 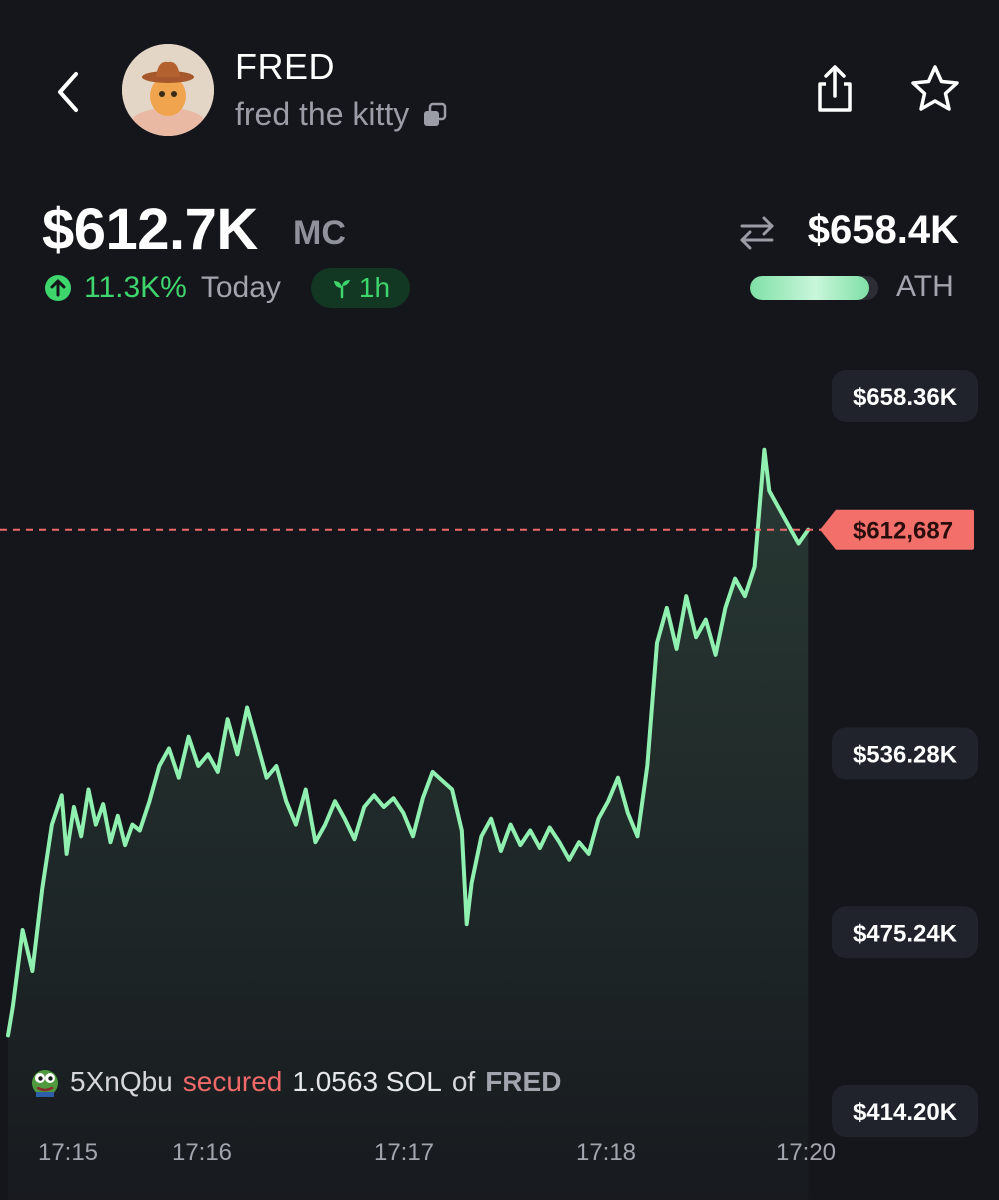 I want to click on ath-progress-bar, so click(x=814, y=288).